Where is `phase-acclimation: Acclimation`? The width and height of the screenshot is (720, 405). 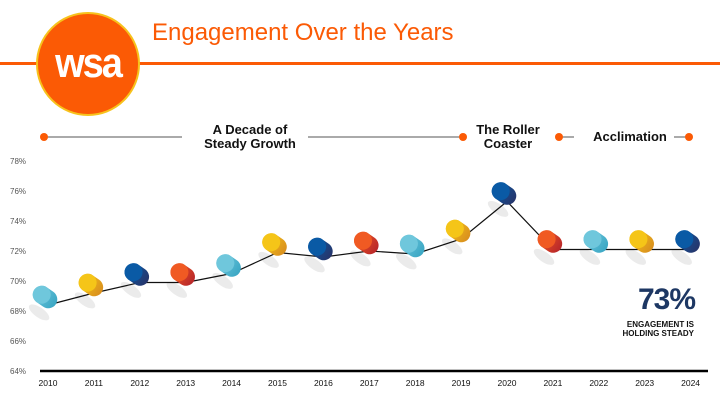 phase-acclimation: Acclimation is located at coordinates (630, 137).